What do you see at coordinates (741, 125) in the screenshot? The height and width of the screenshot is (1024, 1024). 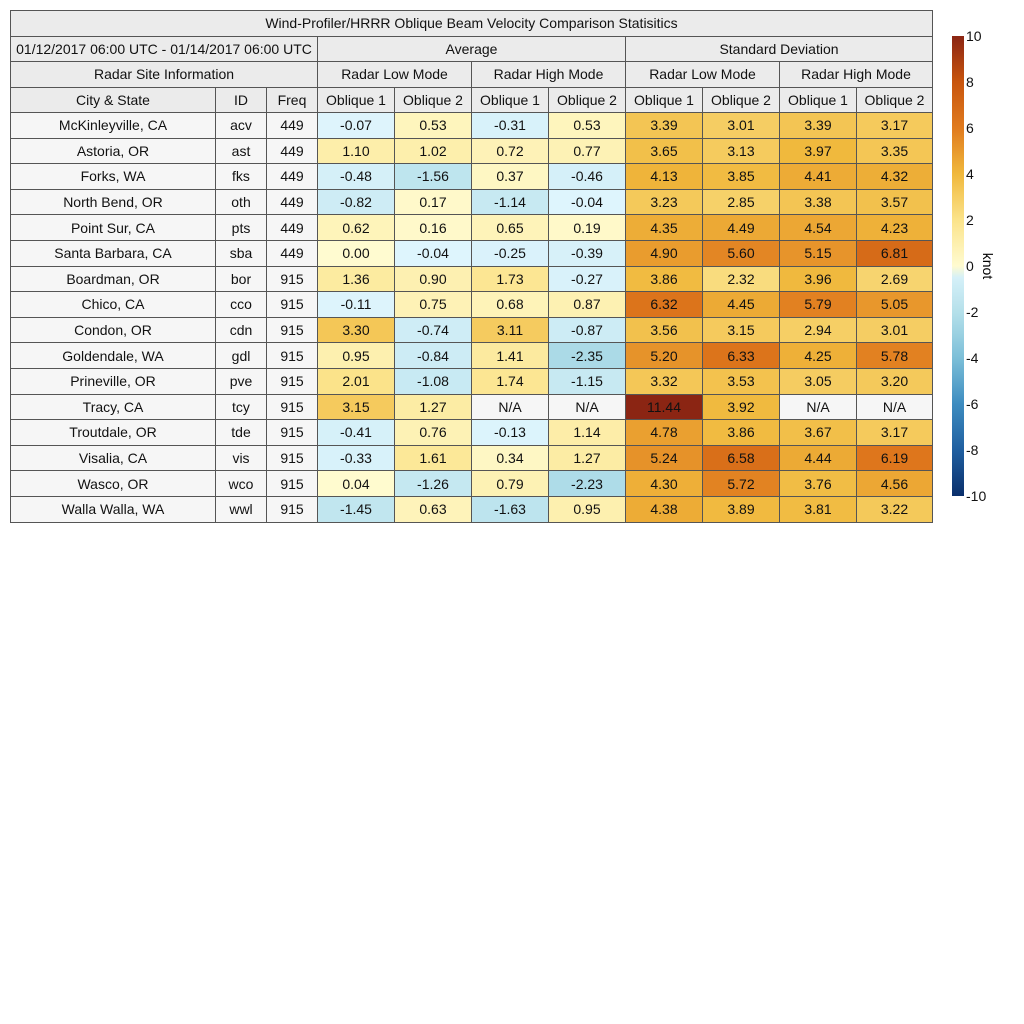 I see `value-cell: 3.01` at bounding box center [741, 125].